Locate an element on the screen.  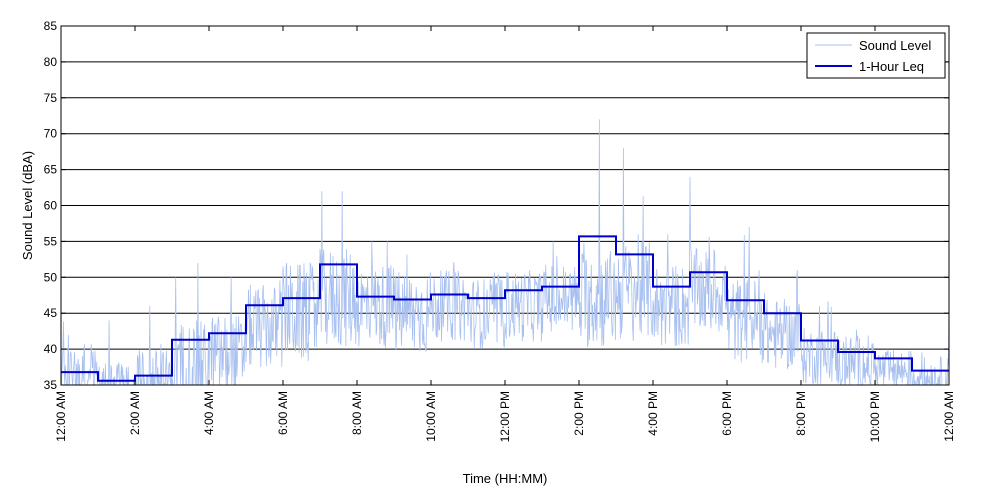
y-tick-label: 60 is located at coordinates (51, 206).